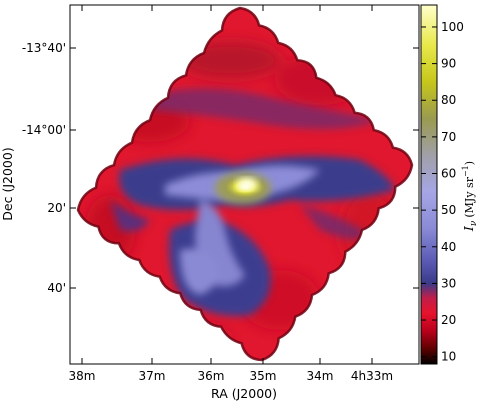  I want to click on y-tick-label: 20', so click(56, 208).